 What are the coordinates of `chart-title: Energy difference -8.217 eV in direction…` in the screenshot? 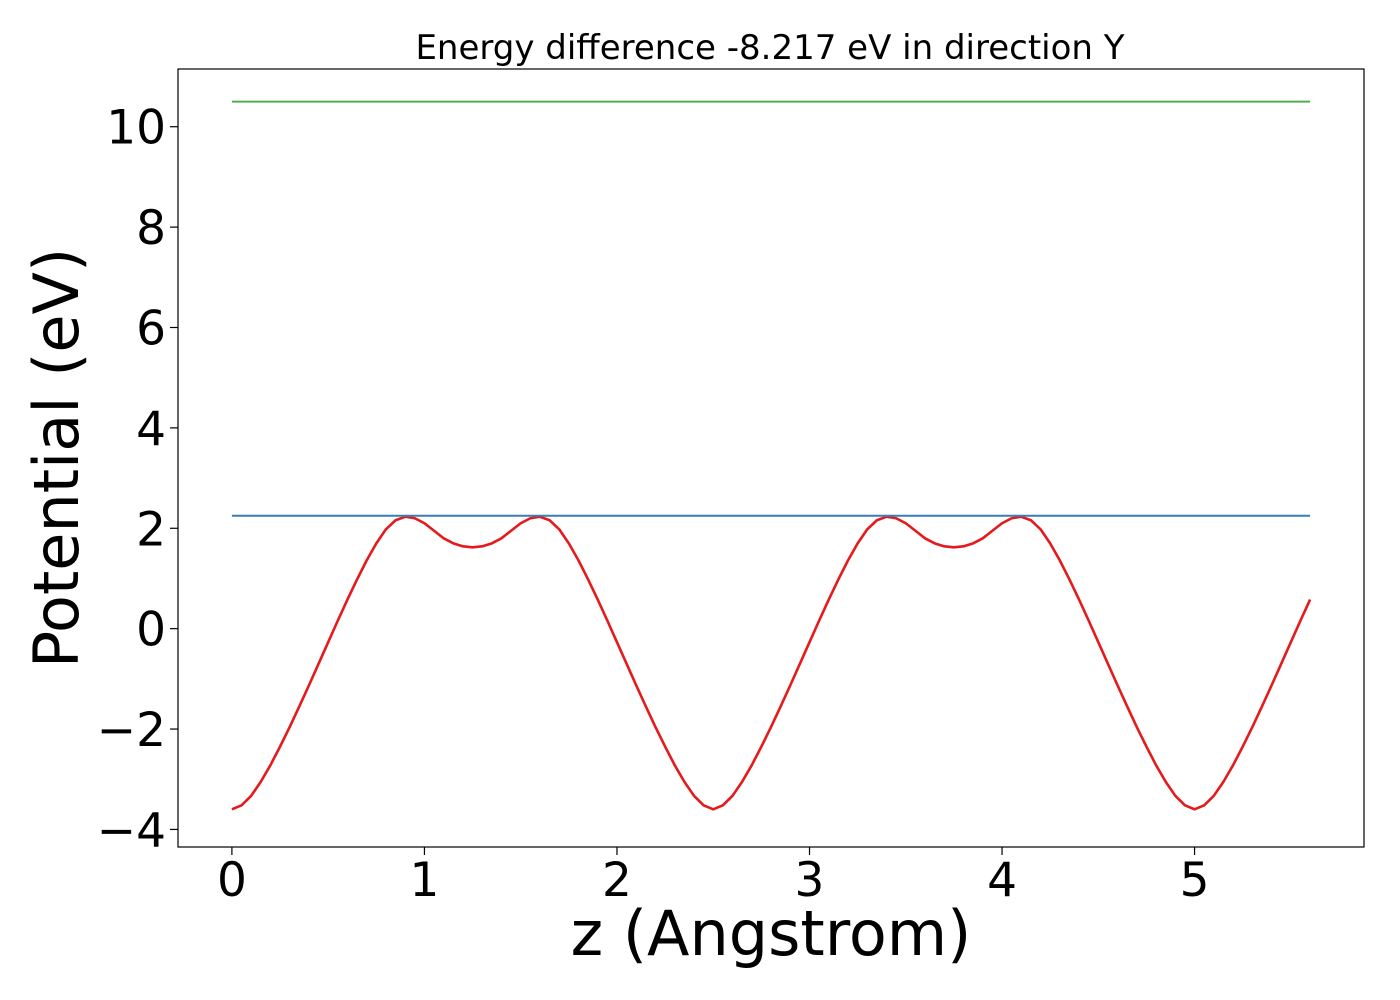 It's located at (769, 48).